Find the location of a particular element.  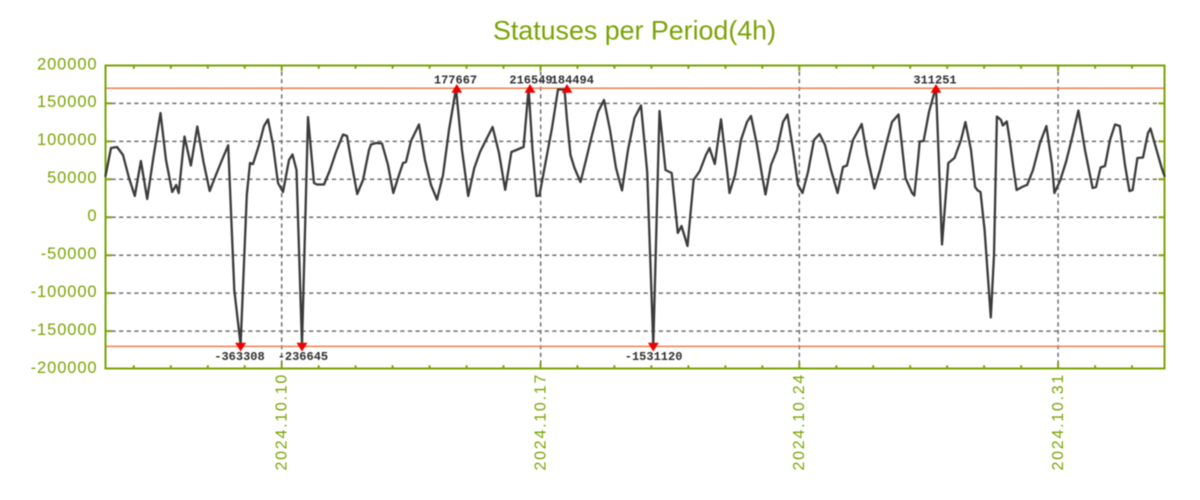

svg-text: 100000 is located at coordinates (67, 140).